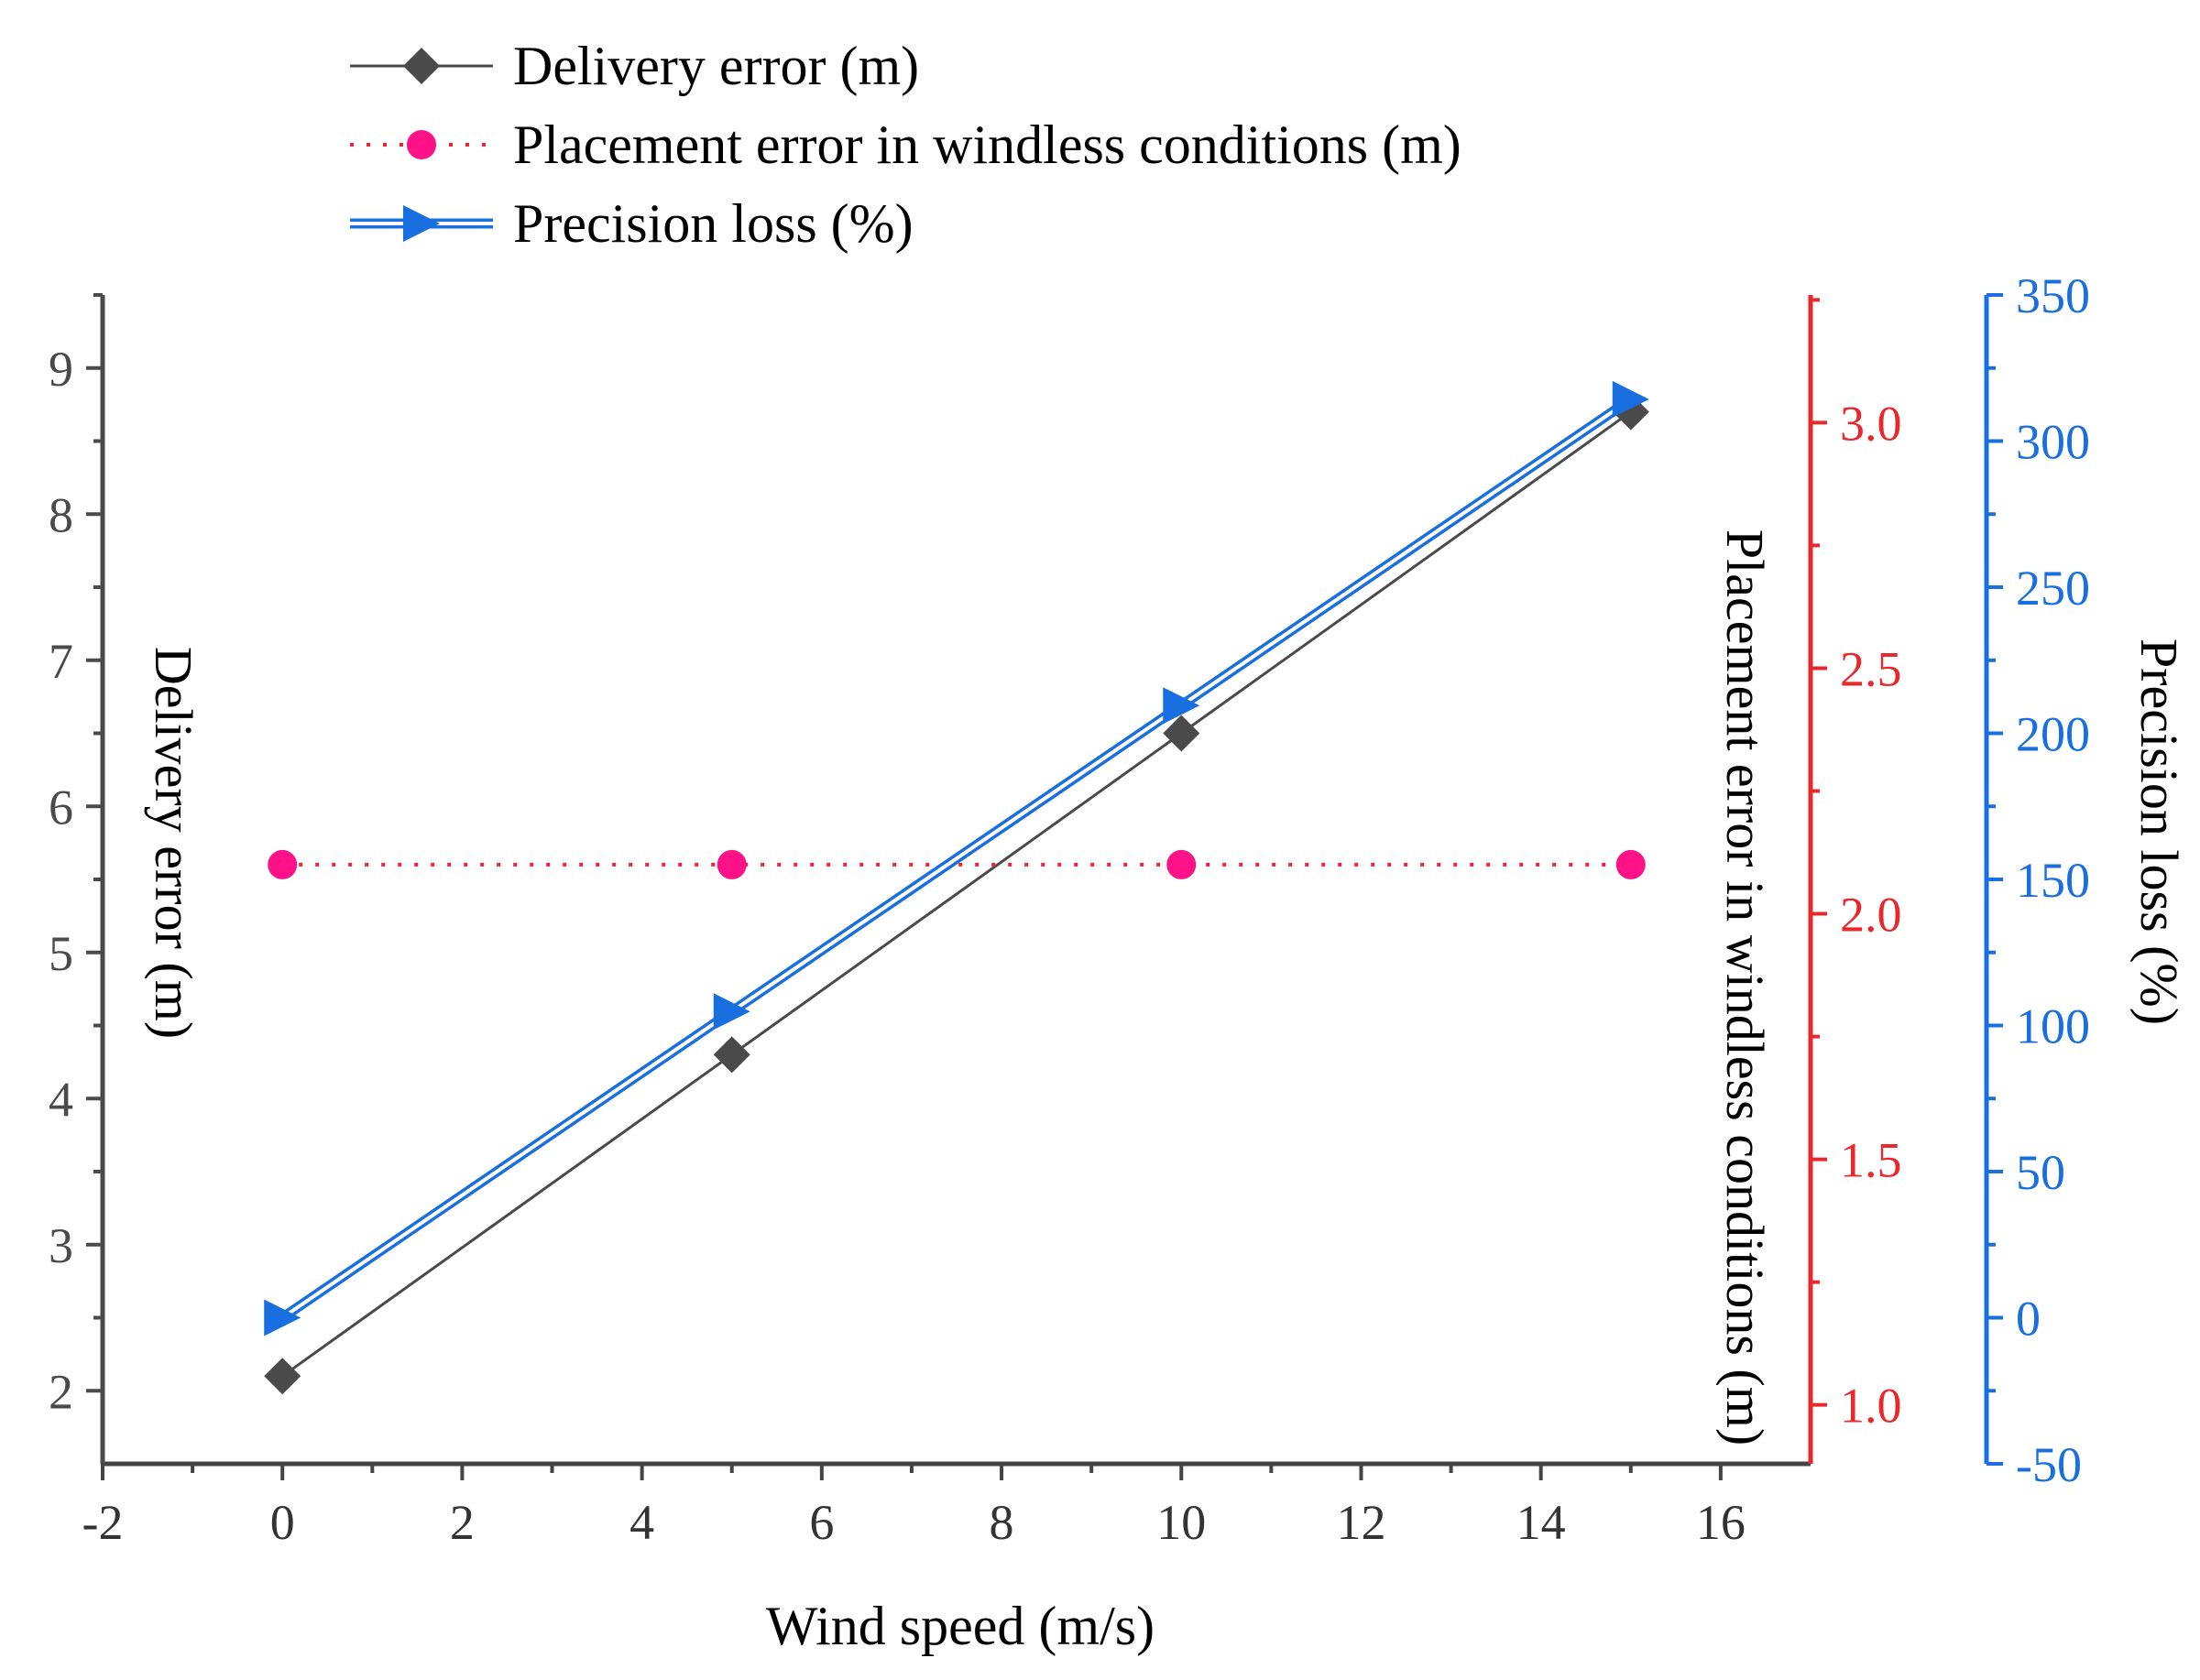  What do you see at coordinates (1721, 1522) in the screenshot?
I see `x-tick-label: 16` at bounding box center [1721, 1522].